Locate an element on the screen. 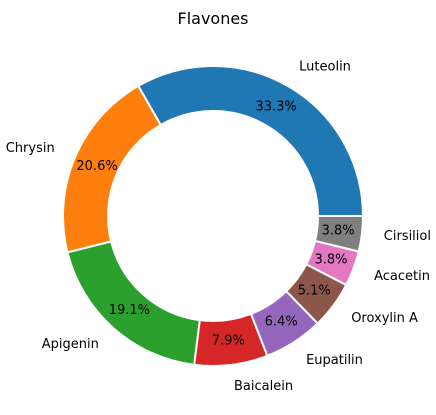 The image size is (436, 415). slice-label-eupatilin: Eupatilin is located at coordinates (334, 360).